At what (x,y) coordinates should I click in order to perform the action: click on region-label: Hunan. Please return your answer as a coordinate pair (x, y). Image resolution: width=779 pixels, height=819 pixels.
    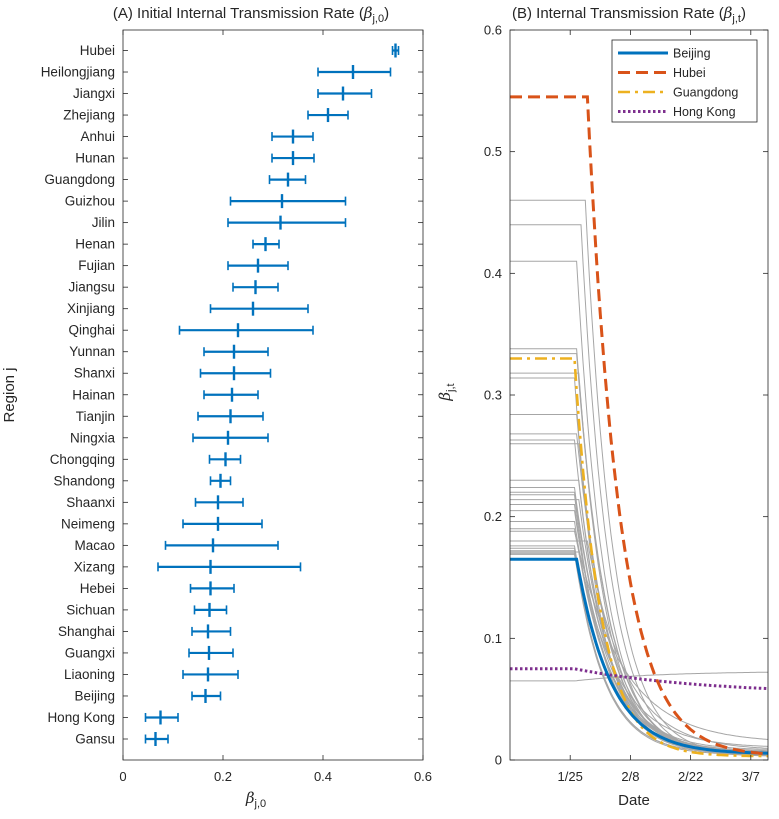
    Looking at the image, I should click on (95, 158).